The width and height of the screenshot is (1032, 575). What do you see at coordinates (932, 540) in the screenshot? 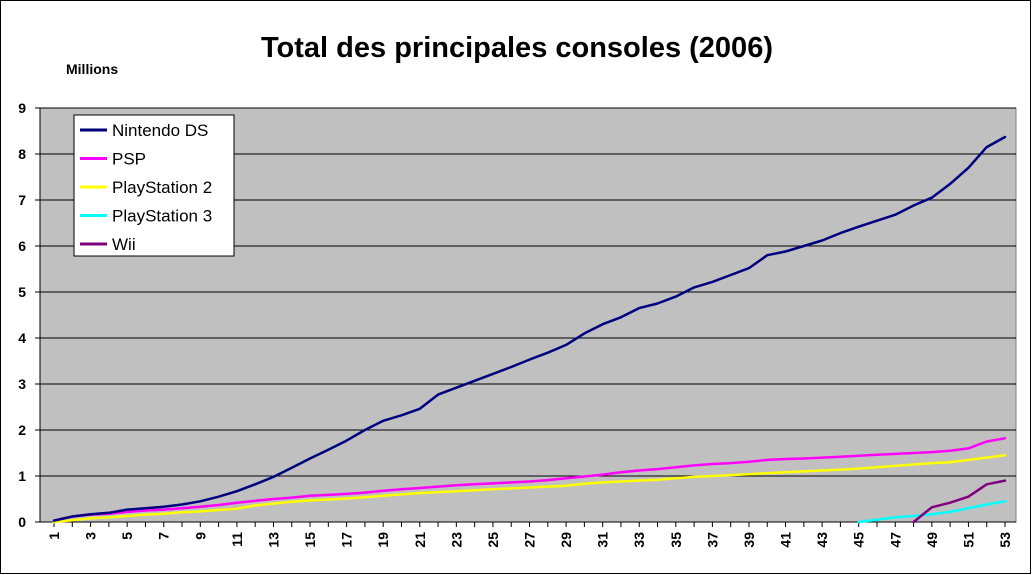
I see `x-tick-label: 49` at bounding box center [932, 540].